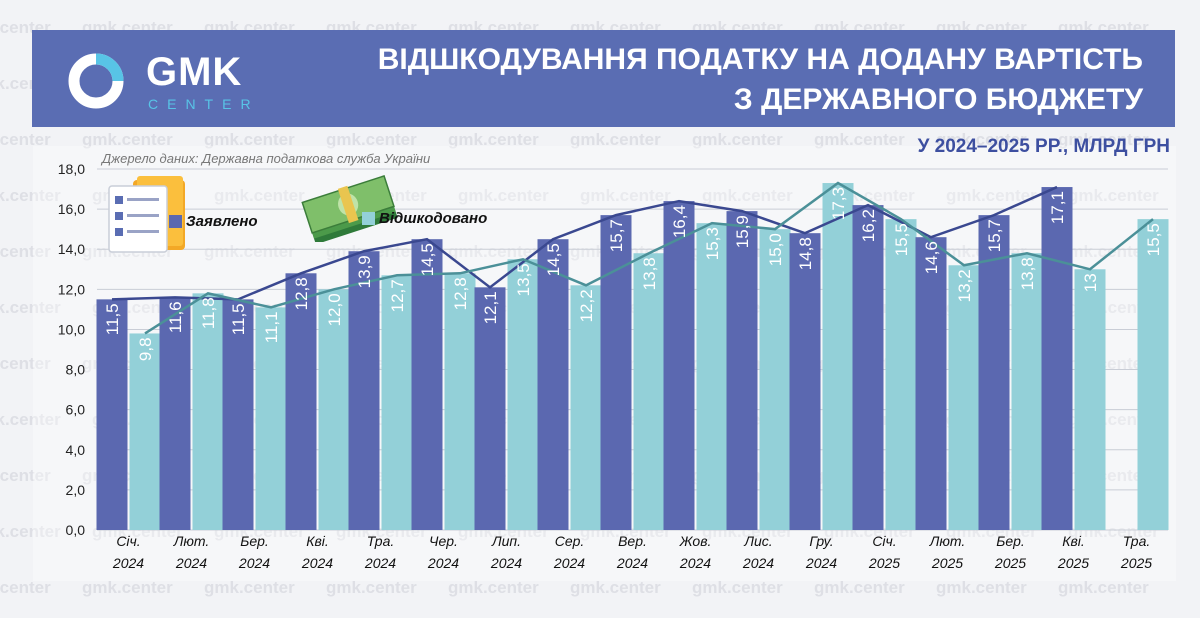 This screenshot has height=618, width=1200. I want to click on legend-item-refunded: Відшкодовано, so click(424, 218).